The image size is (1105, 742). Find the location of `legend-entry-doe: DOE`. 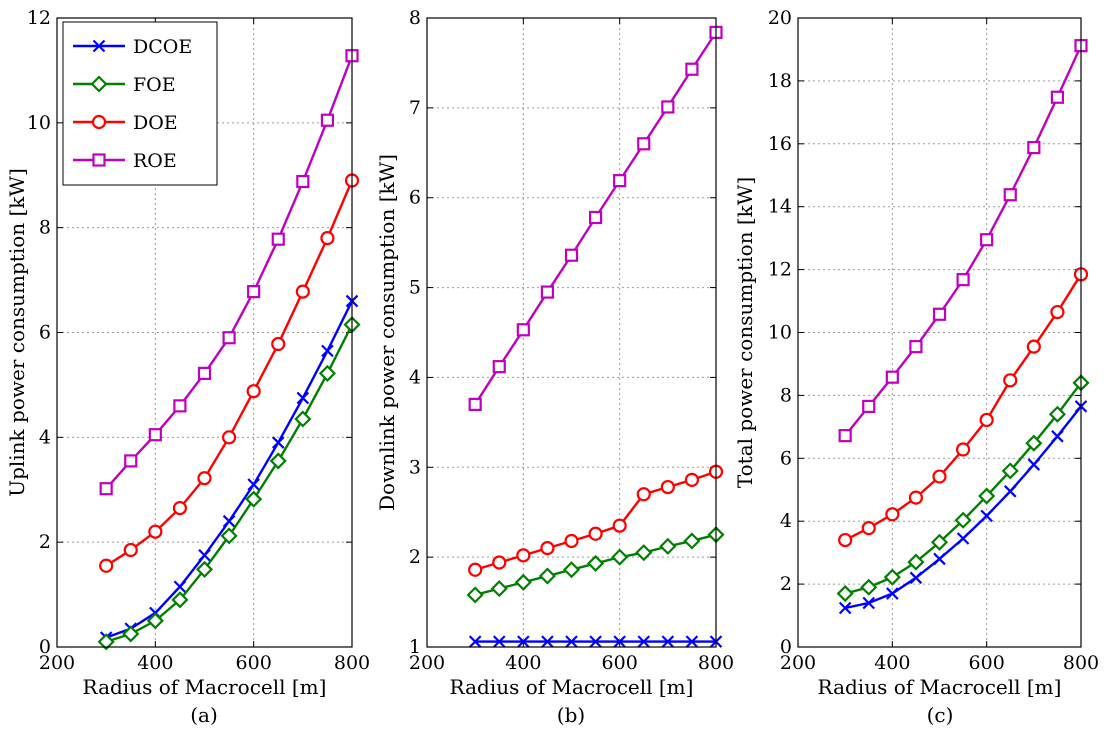

legend-entry-doe: DOE is located at coordinates (125, 123).